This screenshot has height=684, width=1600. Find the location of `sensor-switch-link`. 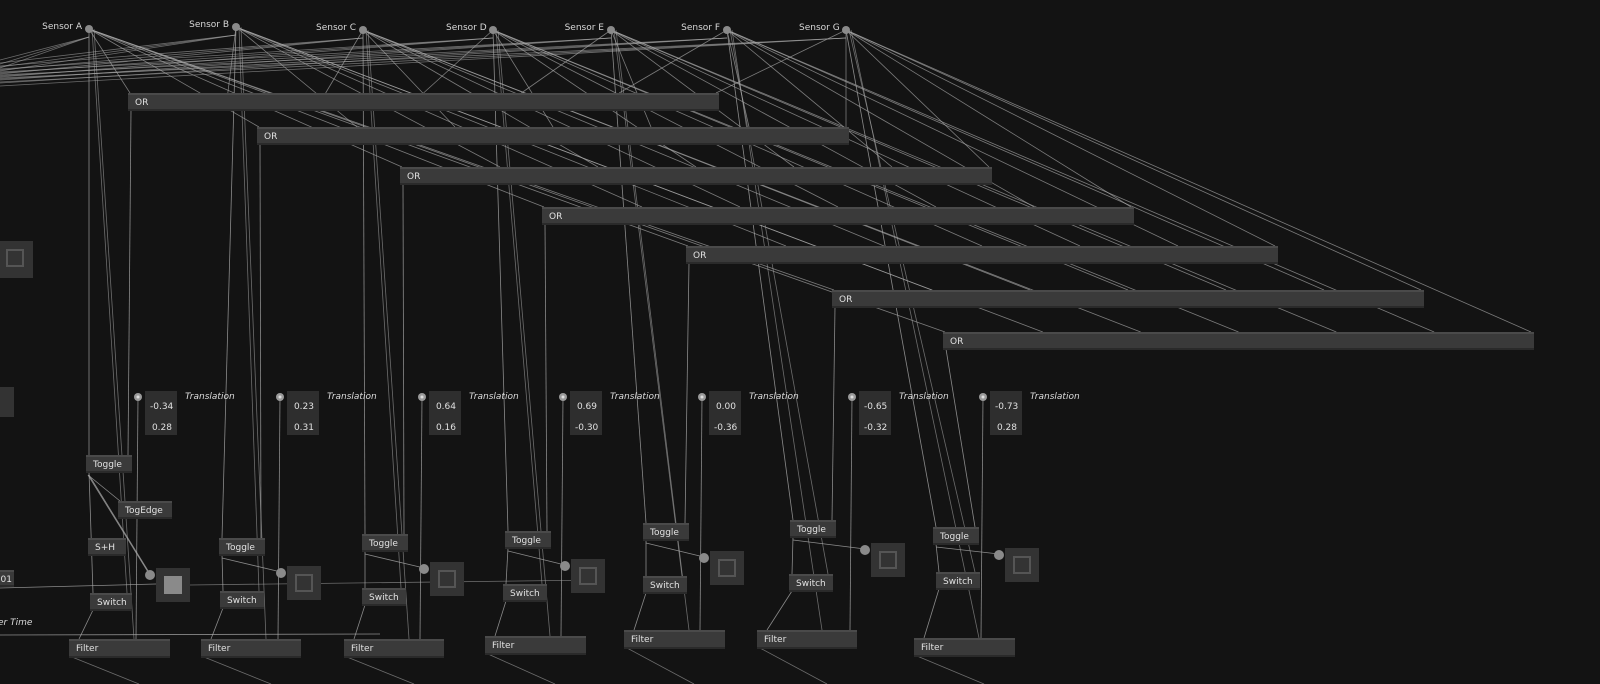

sensor-switch-link is located at coordinates (249, 309).